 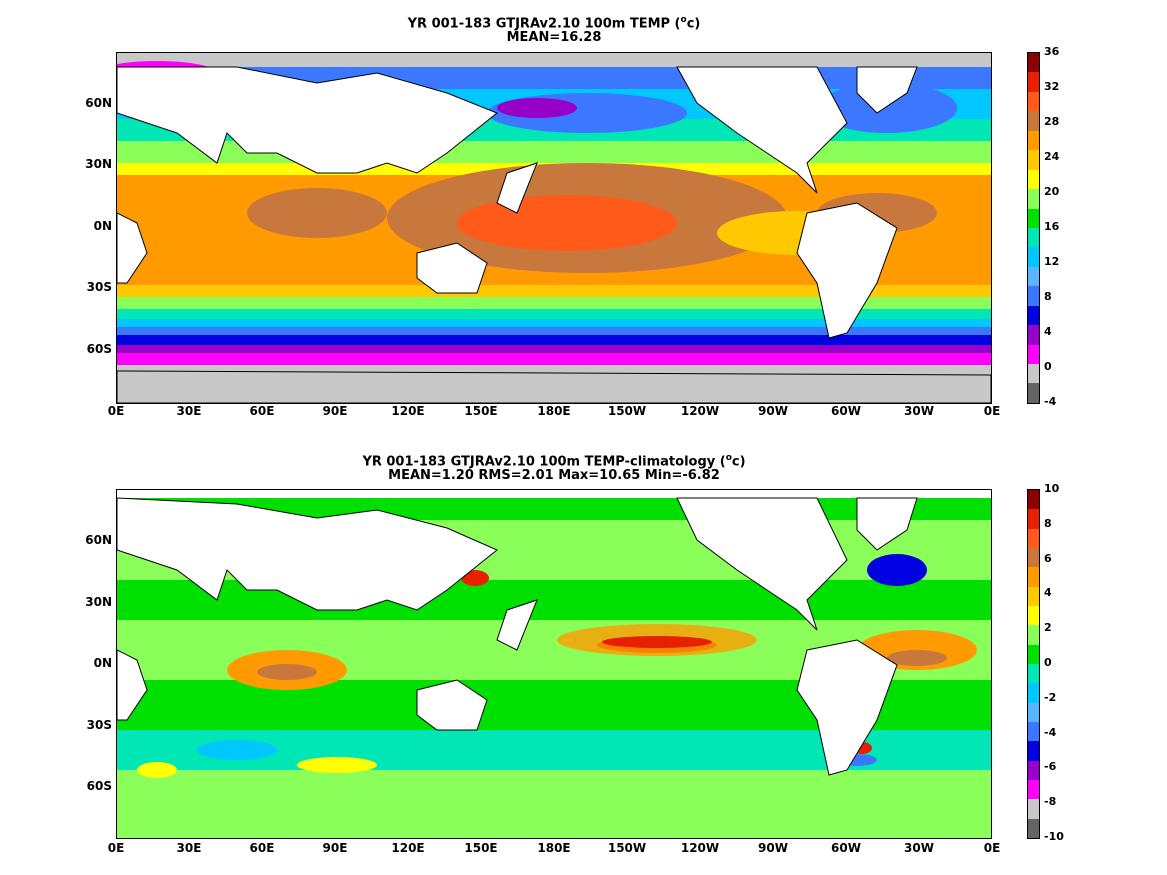 I want to click on top-lat-label-30s: 30S, so click(x=99, y=287).